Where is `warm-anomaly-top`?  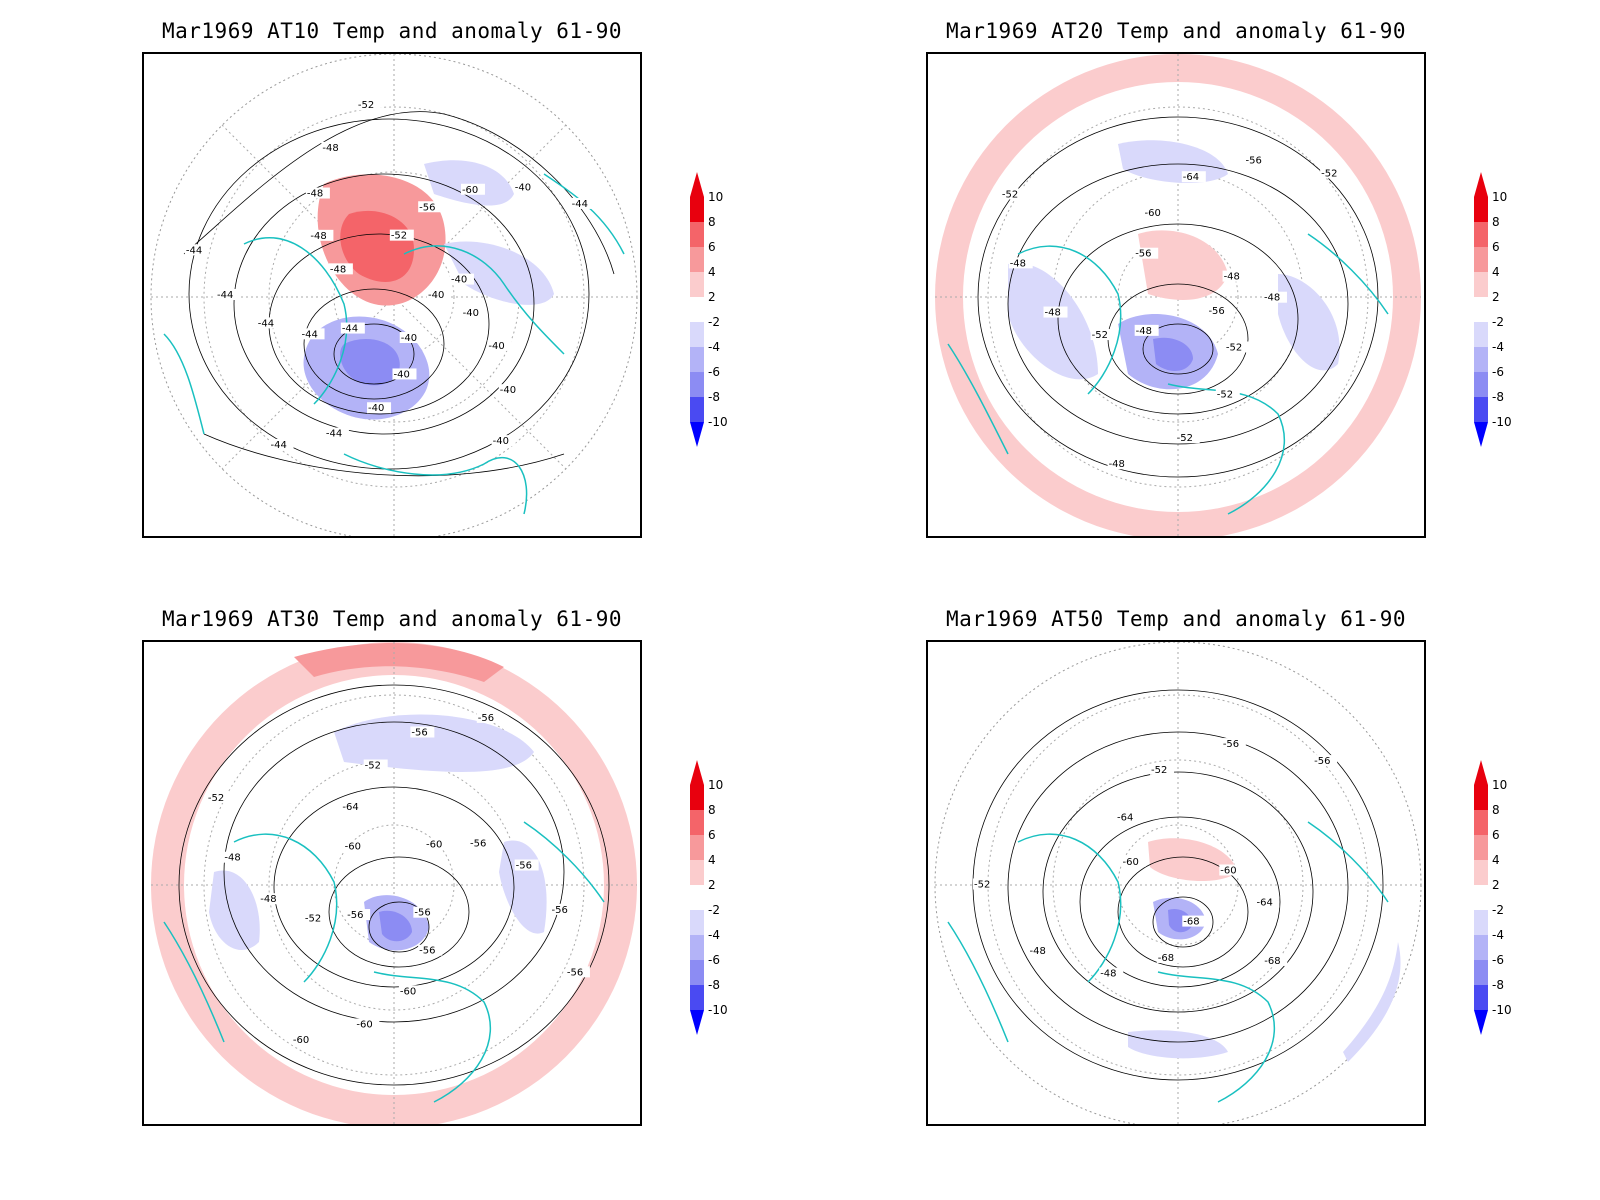 warm-anomaly-top is located at coordinates (399, 662).